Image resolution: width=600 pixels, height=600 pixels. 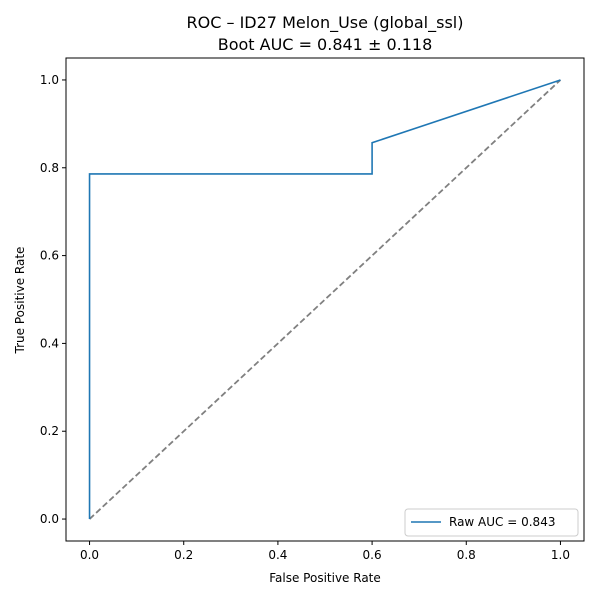 What do you see at coordinates (325, 23) in the screenshot?
I see `chart-title: ROC – ID27 Melon_Use (global_ssl)` at bounding box center [325, 23].